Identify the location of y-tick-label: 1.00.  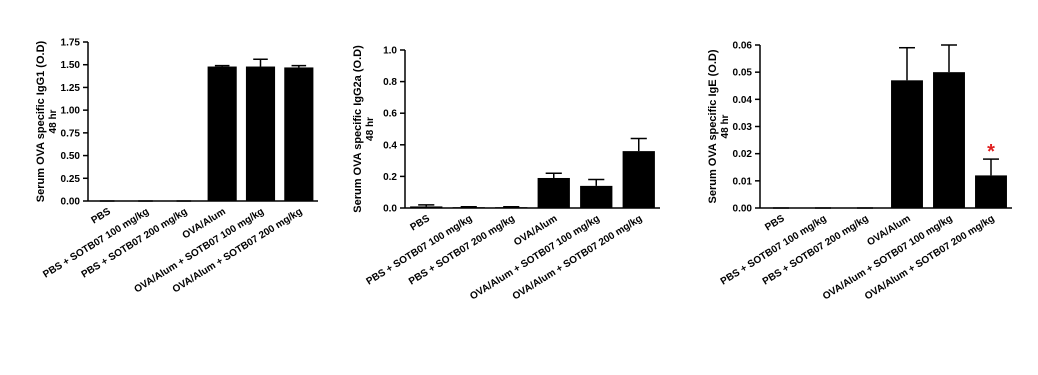
(71, 111).